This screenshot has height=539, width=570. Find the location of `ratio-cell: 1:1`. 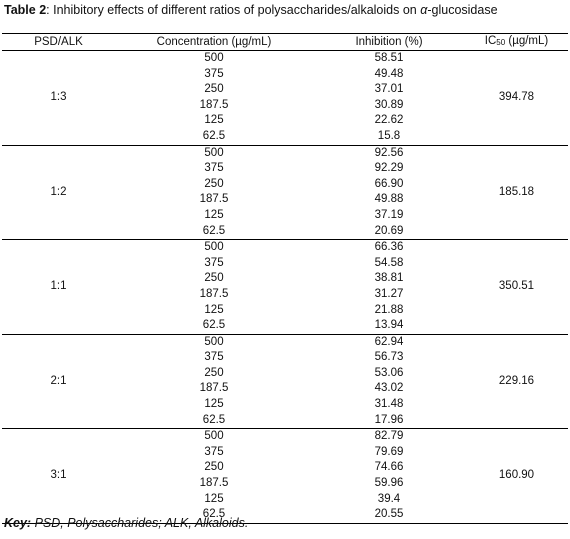

ratio-cell: 1:1 is located at coordinates (58, 287).